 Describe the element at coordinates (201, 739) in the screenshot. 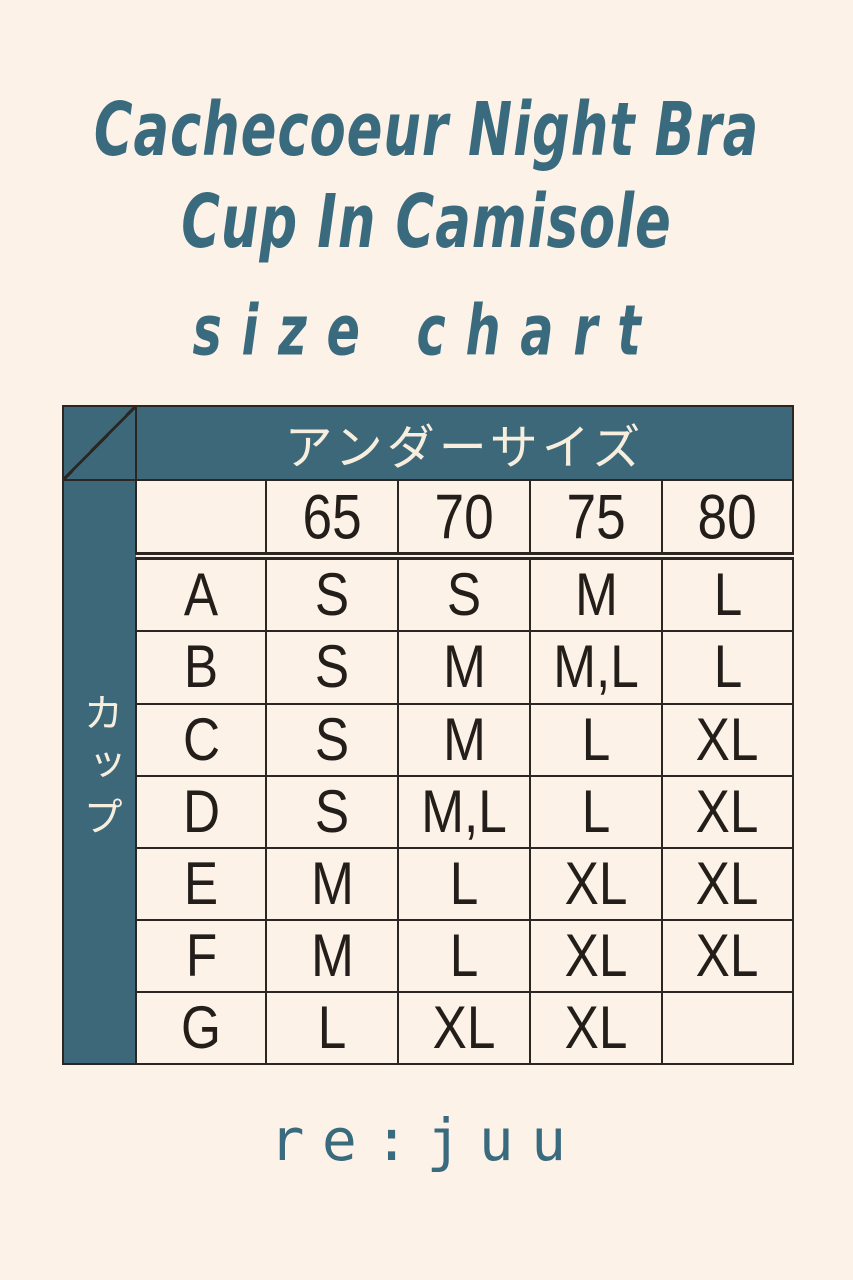

I see `cup-label: C` at that location.